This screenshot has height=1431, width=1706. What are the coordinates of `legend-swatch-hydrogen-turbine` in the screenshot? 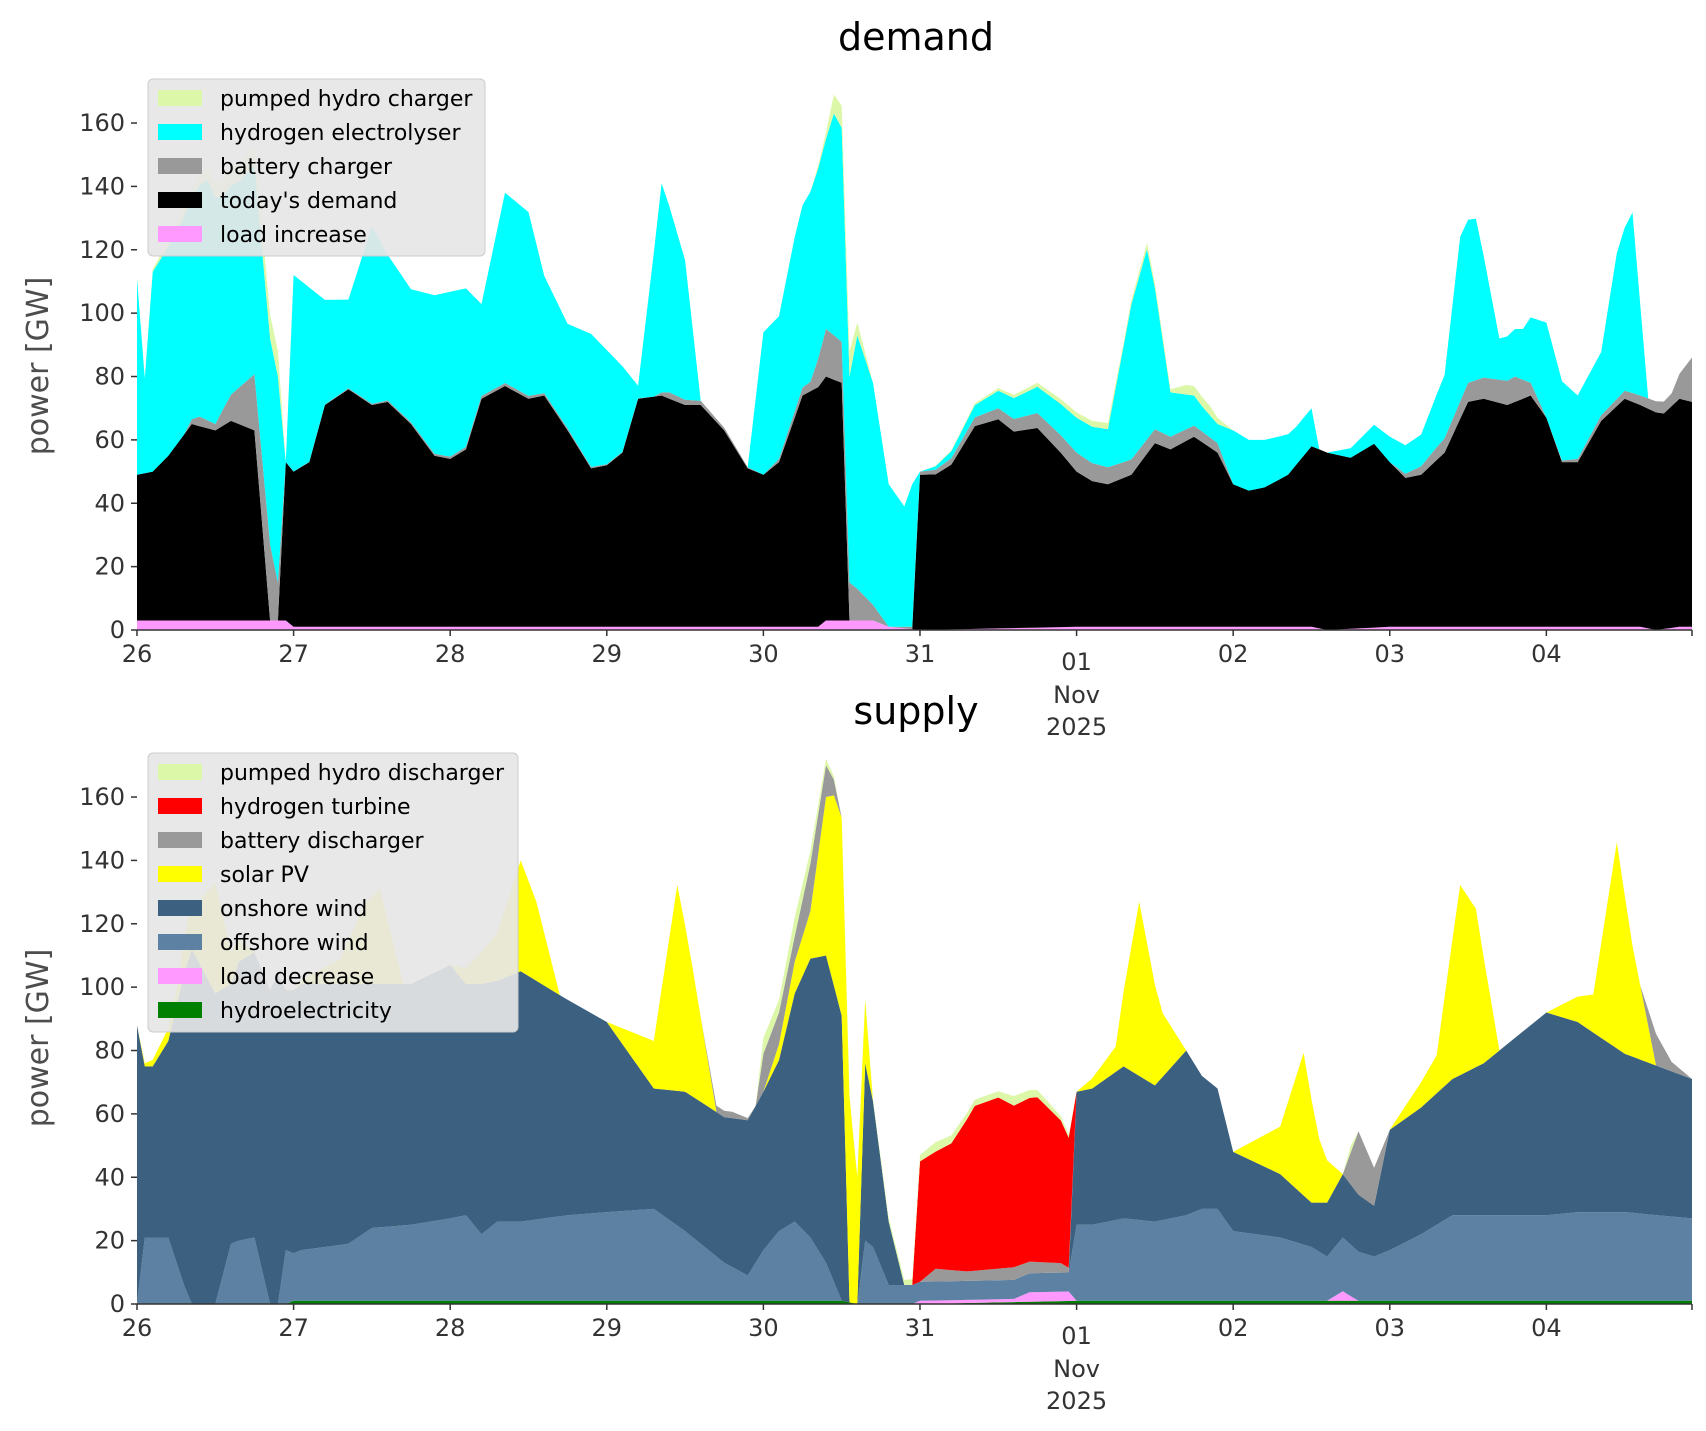 It's located at (180, 806).